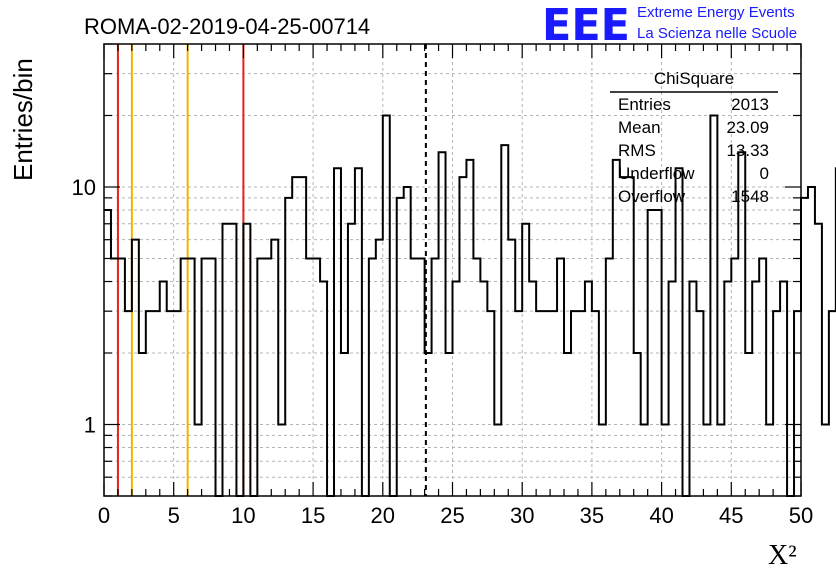 The height and width of the screenshot is (572, 836). Describe the element at coordinates (592, 515) in the screenshot. I see `x-tick-label: 35` at that location.